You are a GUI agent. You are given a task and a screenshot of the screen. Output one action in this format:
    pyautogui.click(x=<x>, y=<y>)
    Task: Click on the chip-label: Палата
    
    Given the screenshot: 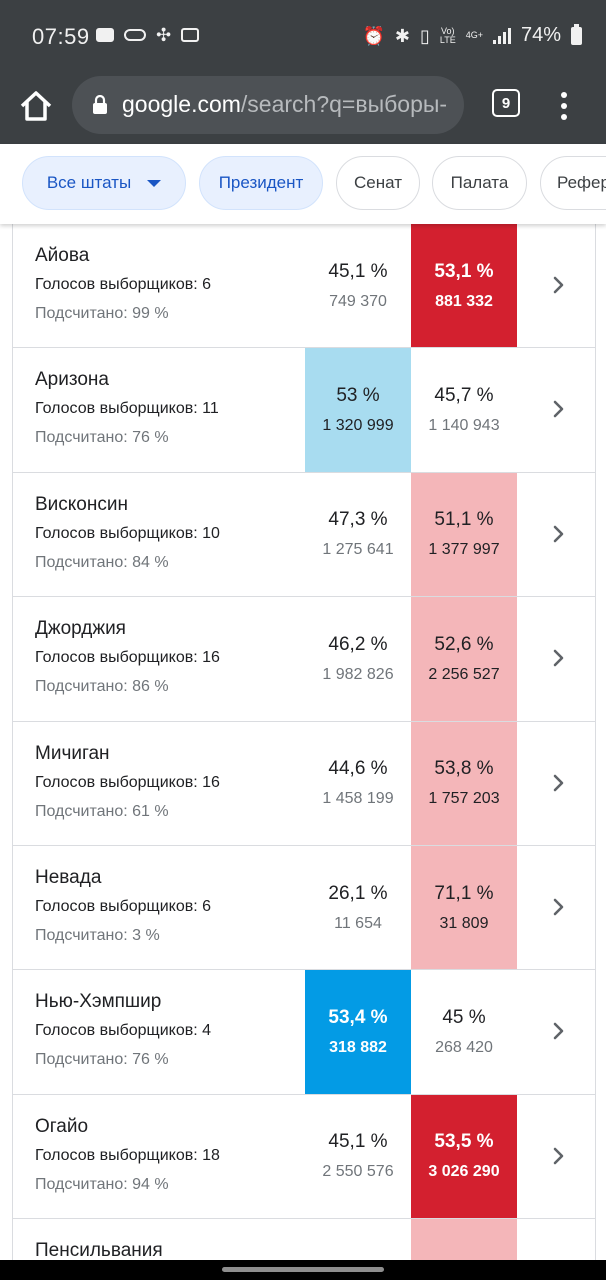 What is the action you would take?
    pyautogui.click(x=479, y=182)
    